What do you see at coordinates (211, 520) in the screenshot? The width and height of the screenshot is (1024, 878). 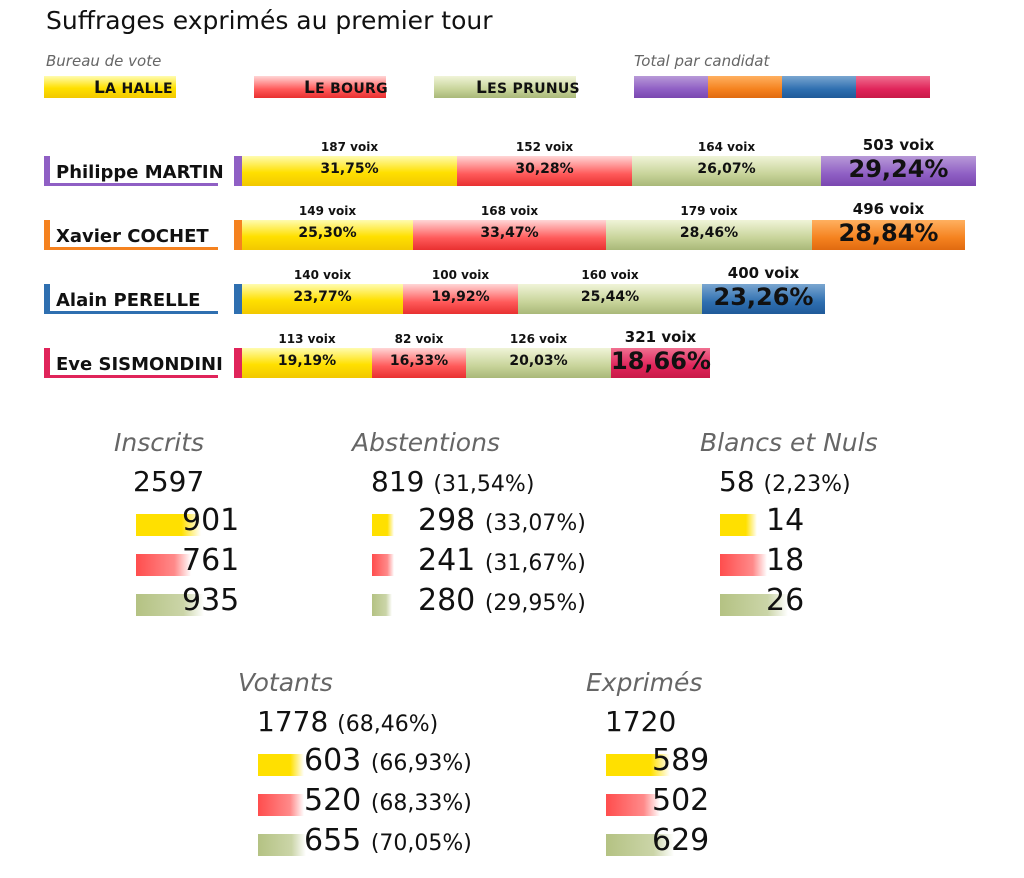 I see `inscrits-row-1-number: 901` at bounding box center [211, 520].